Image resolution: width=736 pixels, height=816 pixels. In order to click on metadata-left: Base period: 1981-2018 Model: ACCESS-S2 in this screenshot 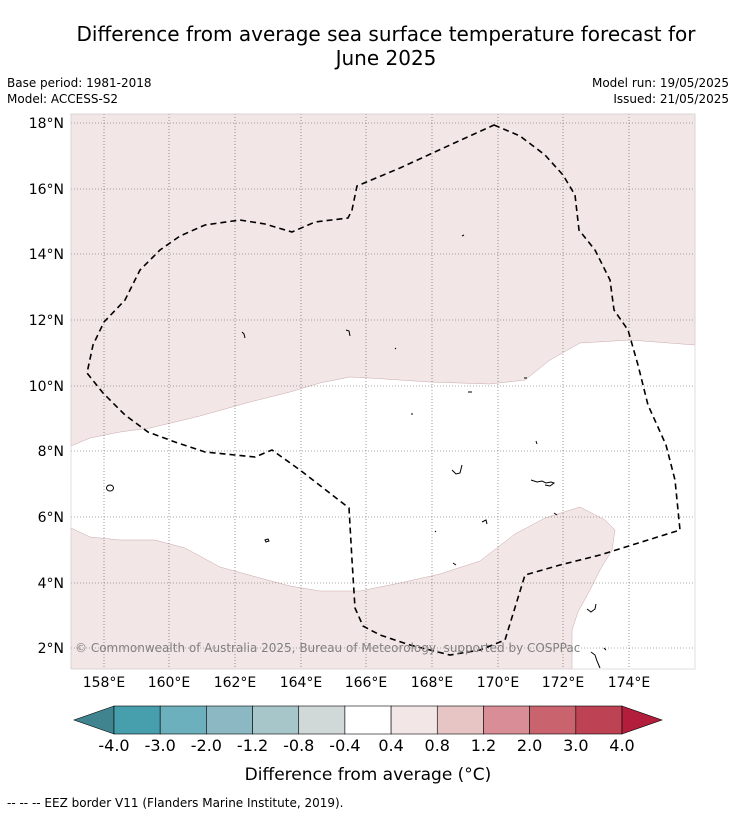, I will do `click(79, 91)`.